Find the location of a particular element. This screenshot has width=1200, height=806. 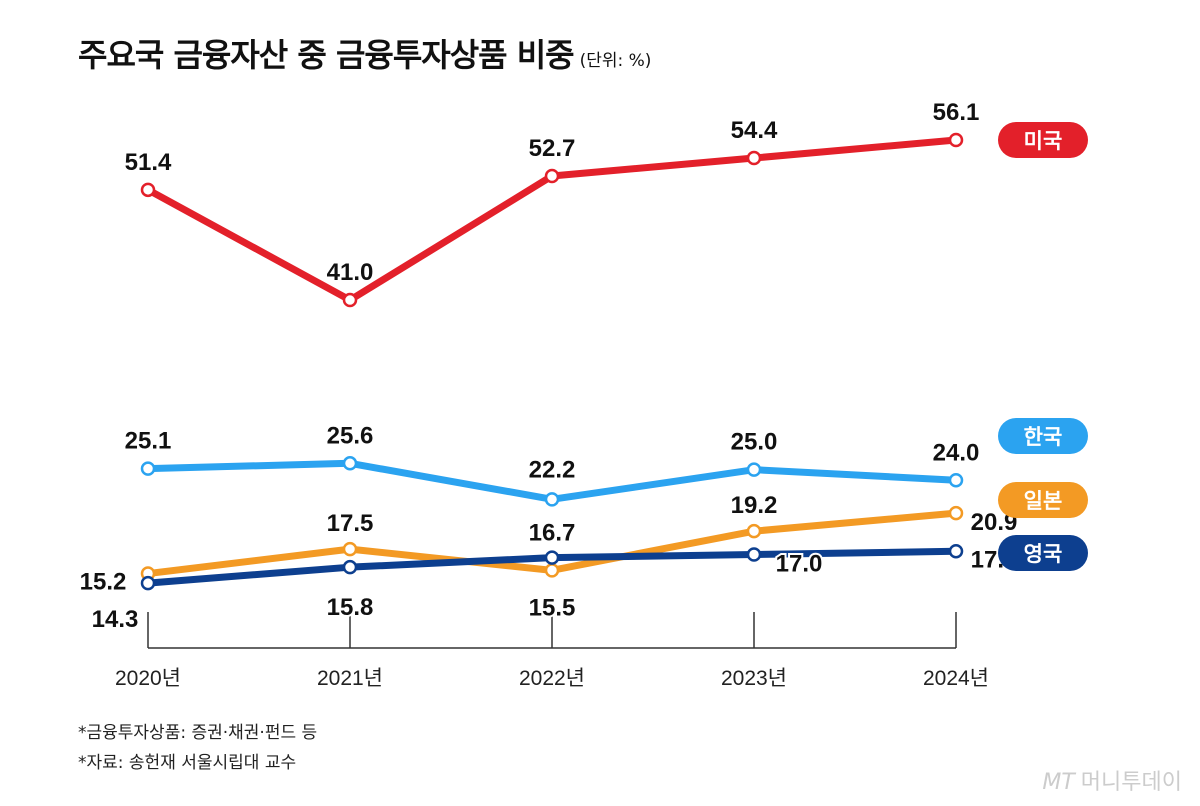

data-label: 17.5 is located at coordinates (350, 523).